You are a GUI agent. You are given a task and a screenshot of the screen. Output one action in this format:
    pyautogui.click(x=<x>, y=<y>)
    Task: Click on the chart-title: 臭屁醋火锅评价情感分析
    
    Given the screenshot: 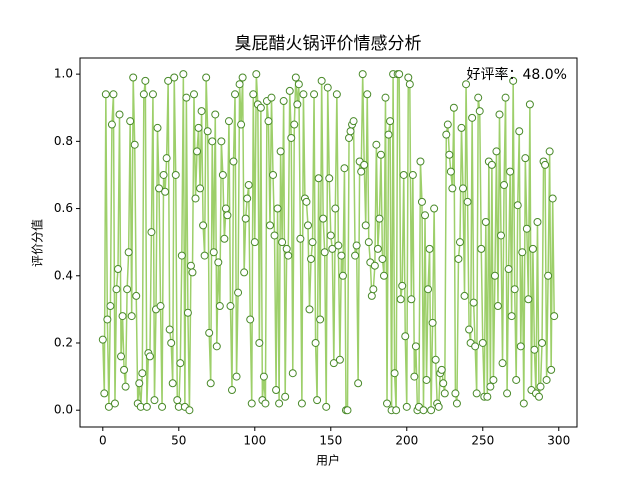 What is the action you would take?
    pyautogui.click(x=328, y=44)
    